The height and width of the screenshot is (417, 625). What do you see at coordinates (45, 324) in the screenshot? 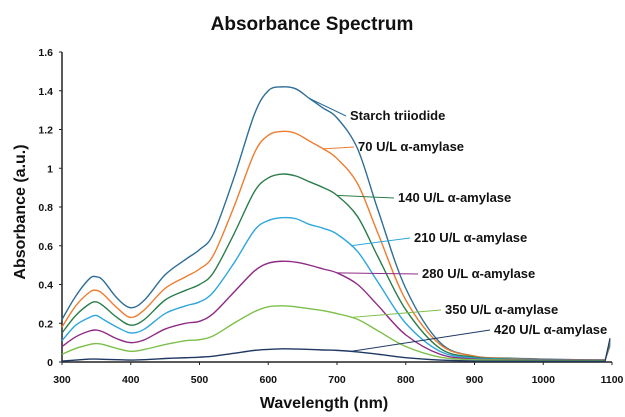
I see `y-tick-label: 0.2` at bounding box center [45, 324].